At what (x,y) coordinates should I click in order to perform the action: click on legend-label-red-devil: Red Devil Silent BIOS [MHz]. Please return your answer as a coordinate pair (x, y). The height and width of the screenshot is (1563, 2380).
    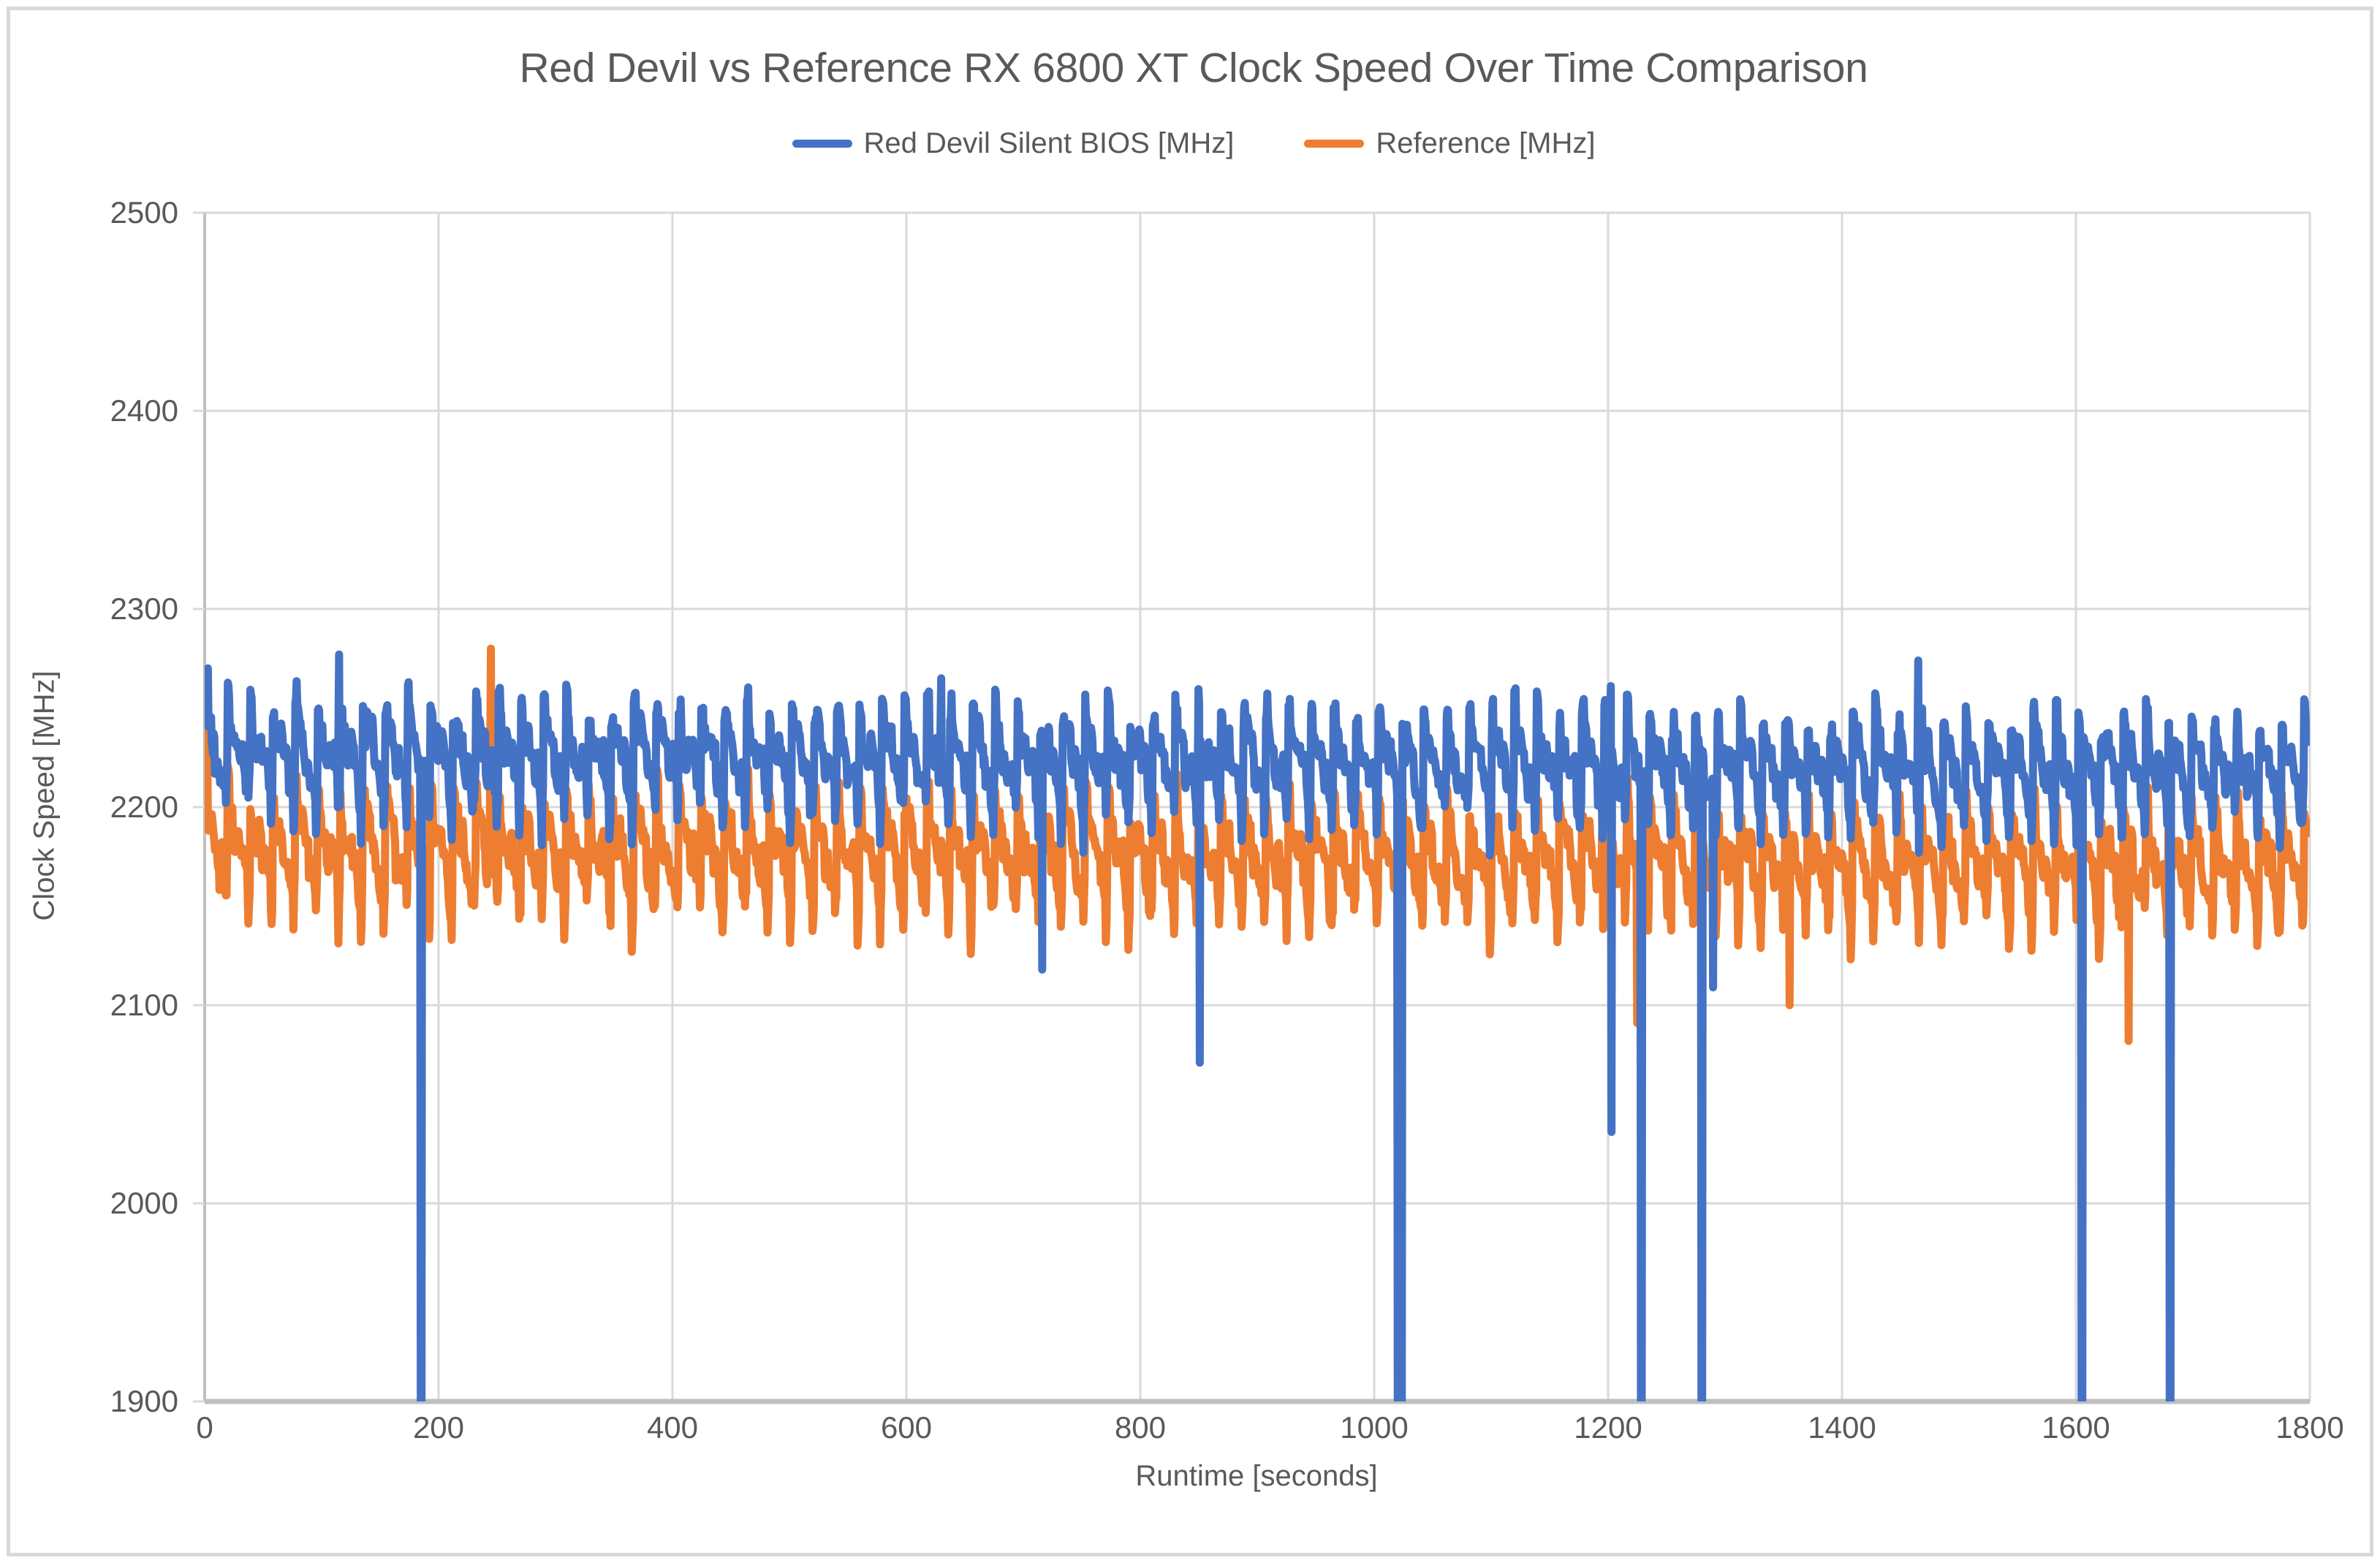
    Looking at the image, I should click on (1049, 143).